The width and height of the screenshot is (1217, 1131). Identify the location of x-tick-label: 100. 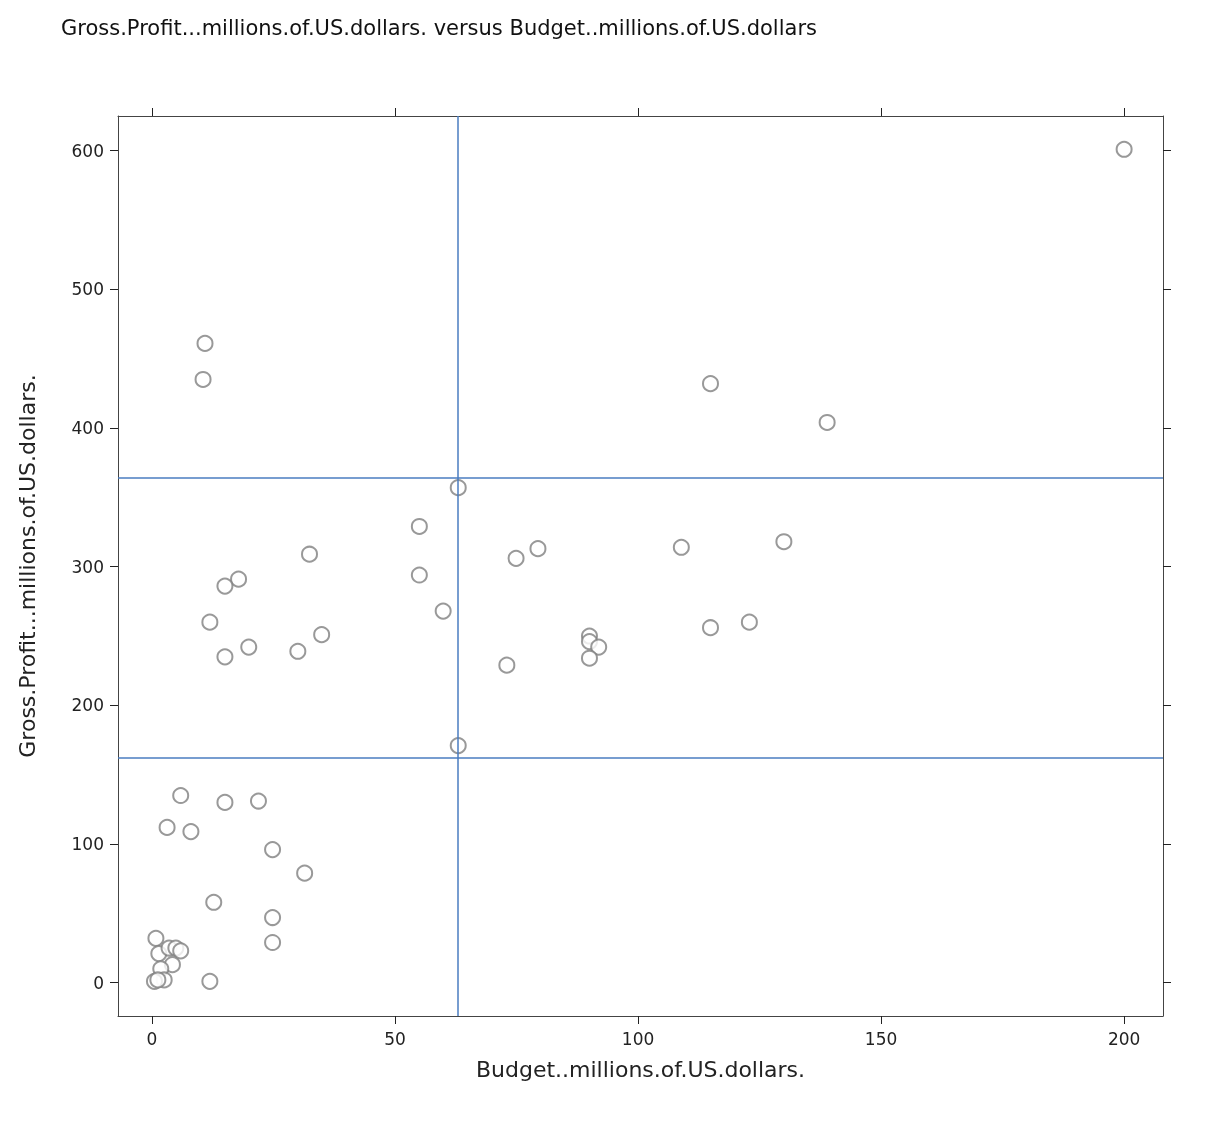
(638, 1038).